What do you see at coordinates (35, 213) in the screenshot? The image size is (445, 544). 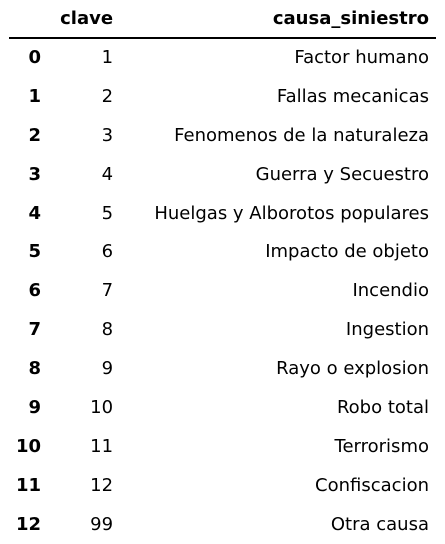 I see `row-index: 4` at bounding box center [35, 213].